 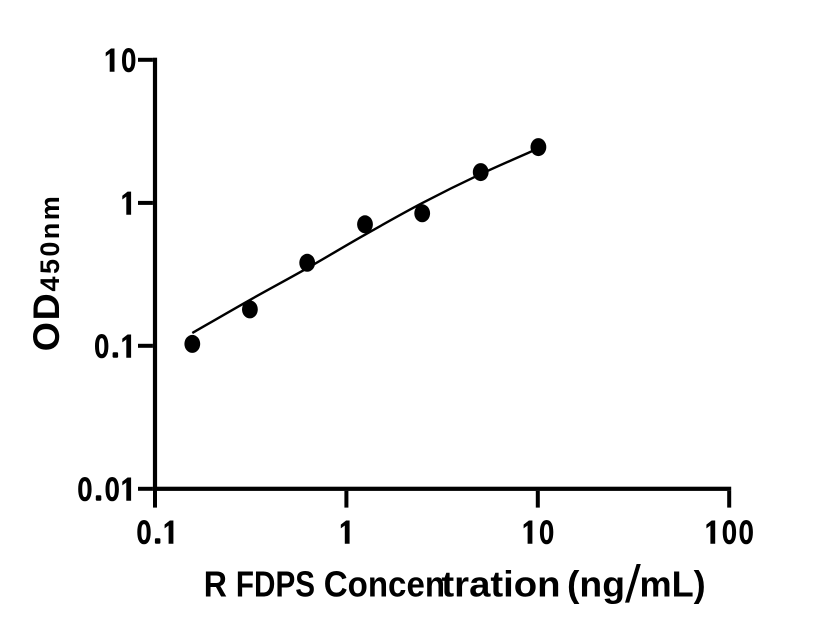 What do you see at coordinates (275, 585) in the screenshot?
I see `svg-text: FDPS` at bounding box center [275, 585].